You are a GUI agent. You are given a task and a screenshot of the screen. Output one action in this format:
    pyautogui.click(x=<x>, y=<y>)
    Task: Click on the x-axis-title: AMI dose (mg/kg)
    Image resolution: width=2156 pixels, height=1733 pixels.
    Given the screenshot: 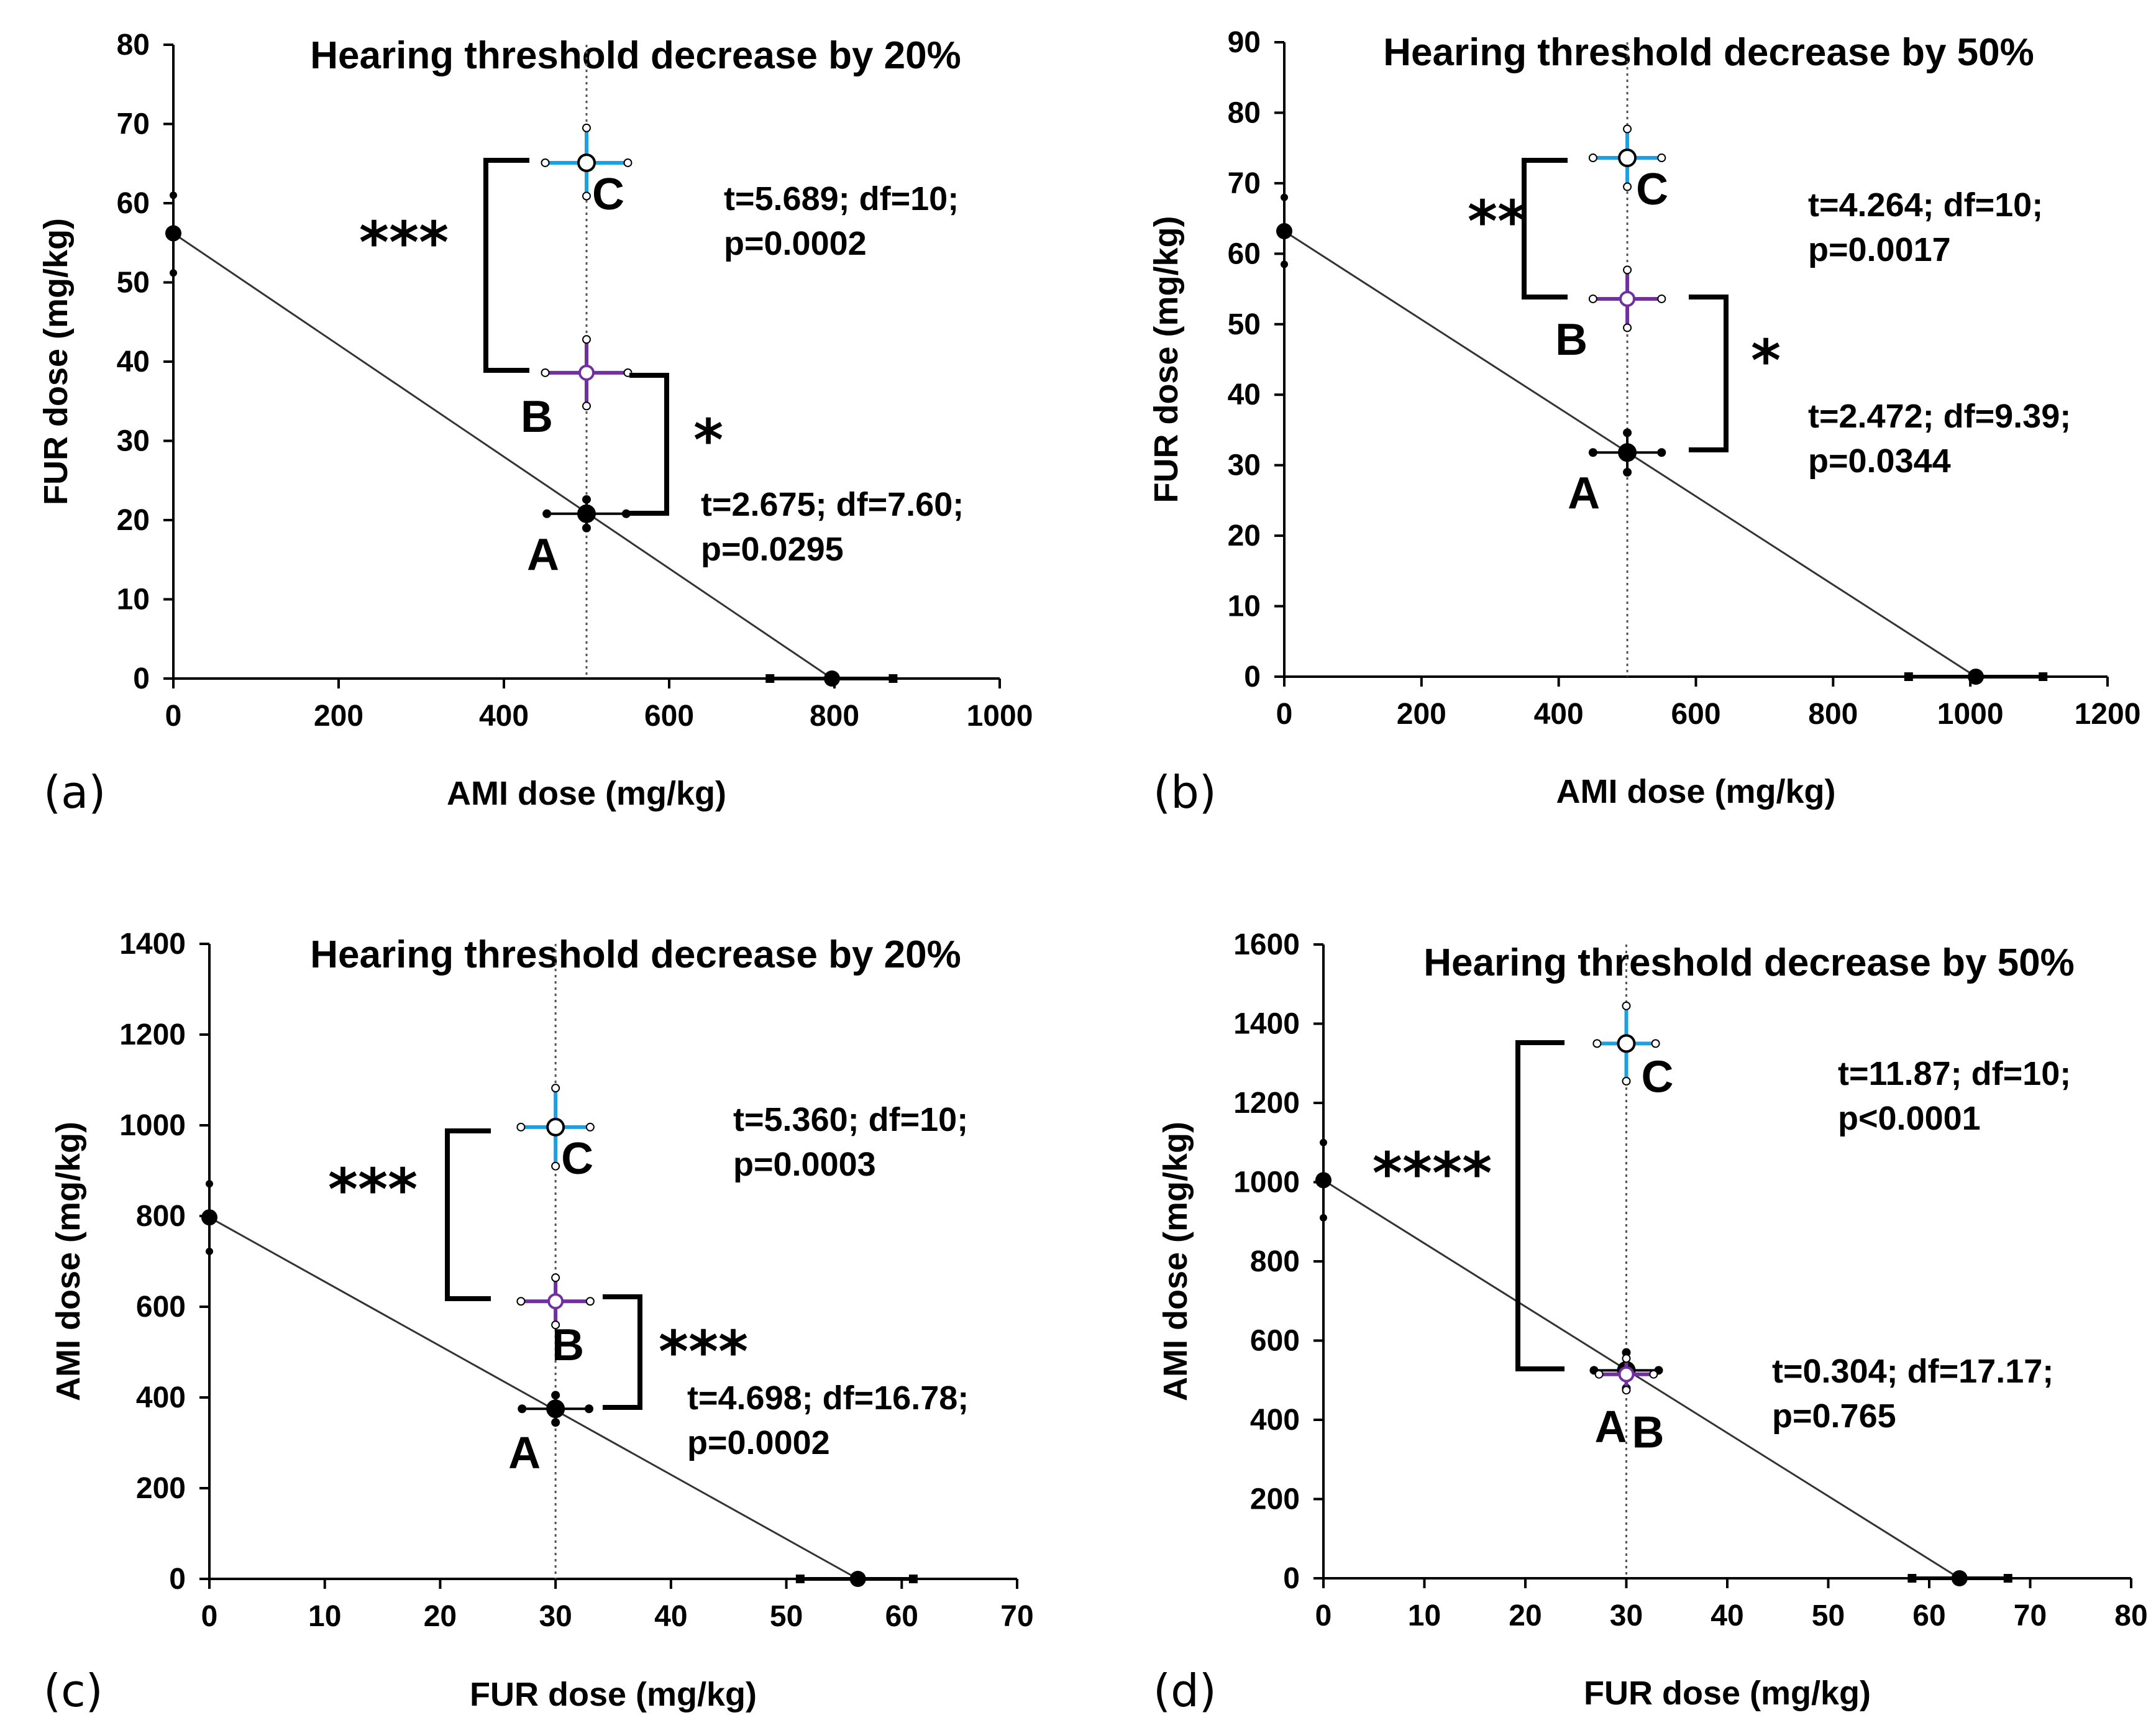 What is the action you would take?
    pyautogui.click(x=1695, y=791)
    